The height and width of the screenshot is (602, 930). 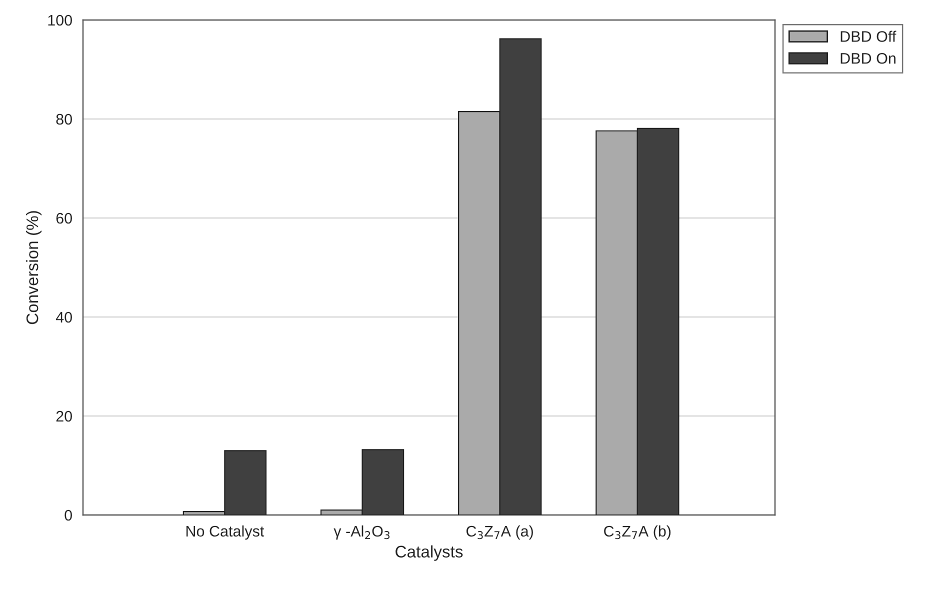 I want to click on legend-label: DBD On, so click(x=868, y=58).